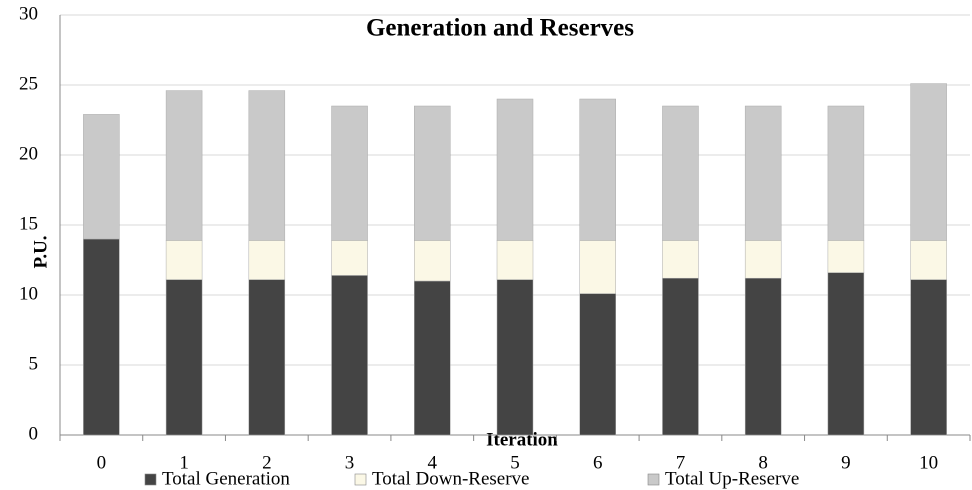 The width and height of the screenshot is (972, 490). I want to click on x-tick-label: 2, so click(267, 462).